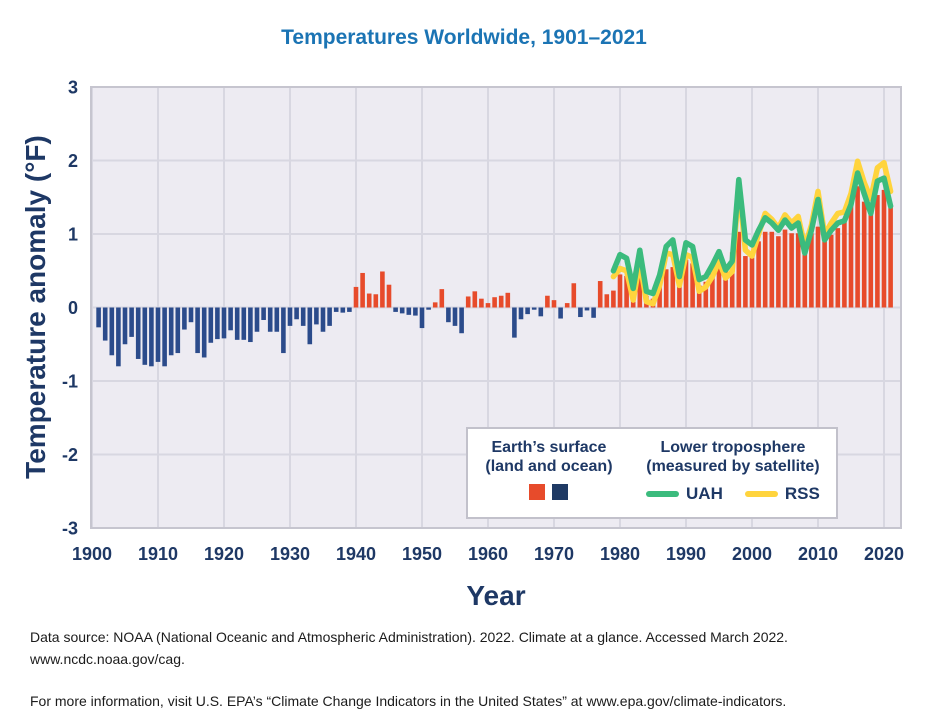 The image size is (928, 728). Describe the element at coordinates (376, 301) in the screenshot. I see `bar-1943` at that location.